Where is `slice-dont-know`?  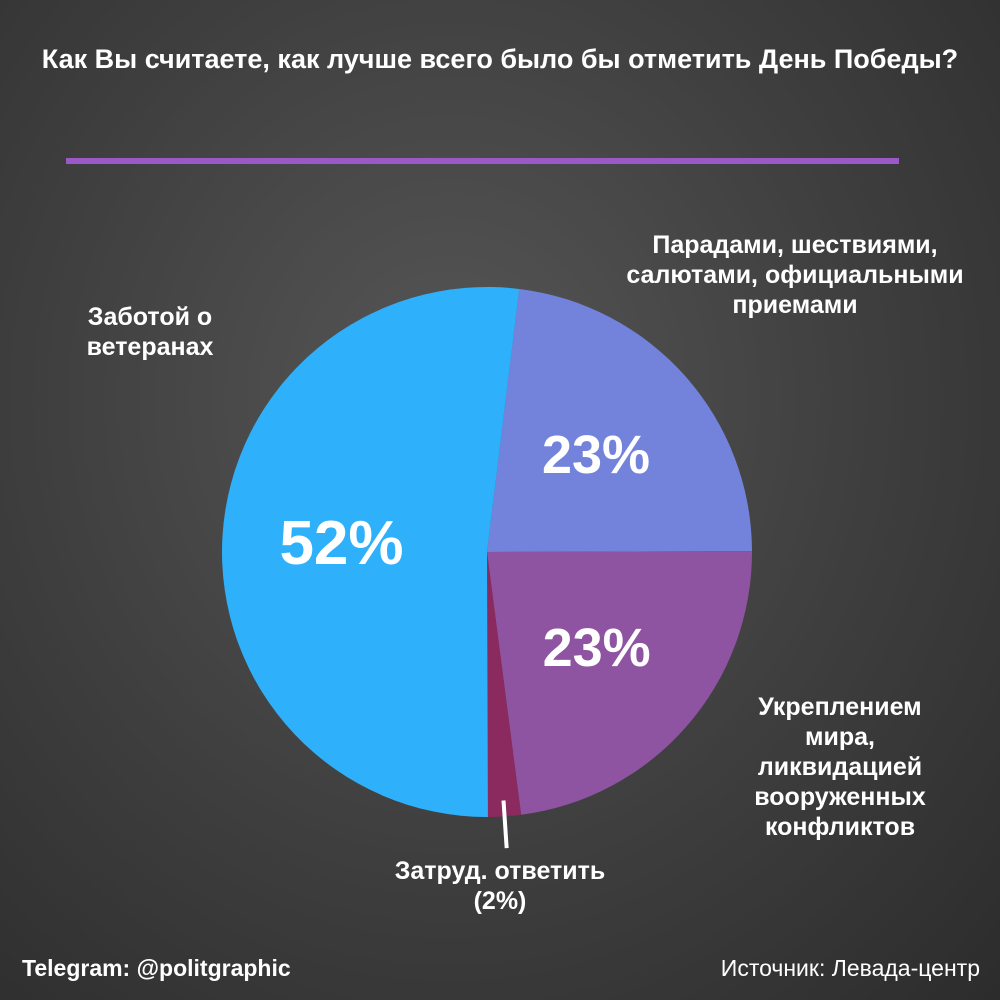 slice-dont-know is located at coordinates (504, 684).